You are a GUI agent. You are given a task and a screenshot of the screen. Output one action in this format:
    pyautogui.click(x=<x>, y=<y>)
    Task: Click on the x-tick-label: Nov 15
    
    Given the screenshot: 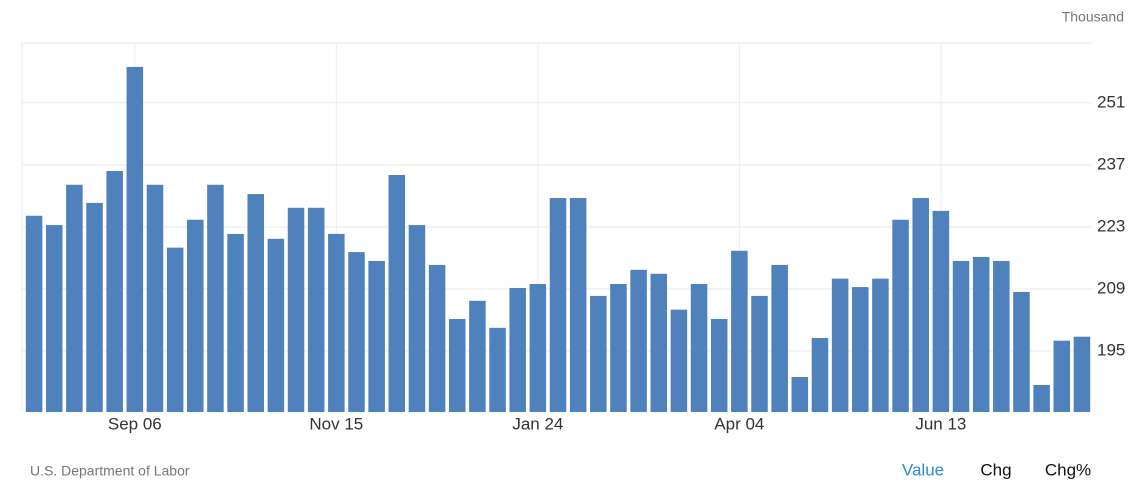 What is the action you would take?
    pyautogui.click(x=336, y=423)
    